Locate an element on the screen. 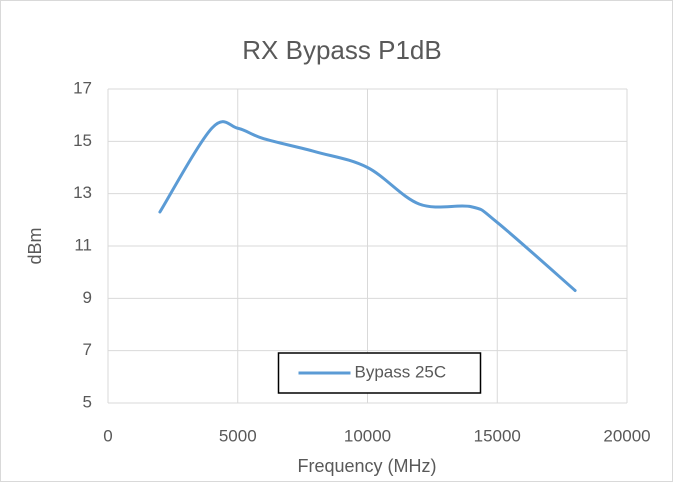 This screenshot has width=674, height=483. x-tick-label: 5000 is located at coordinates (238, 435).